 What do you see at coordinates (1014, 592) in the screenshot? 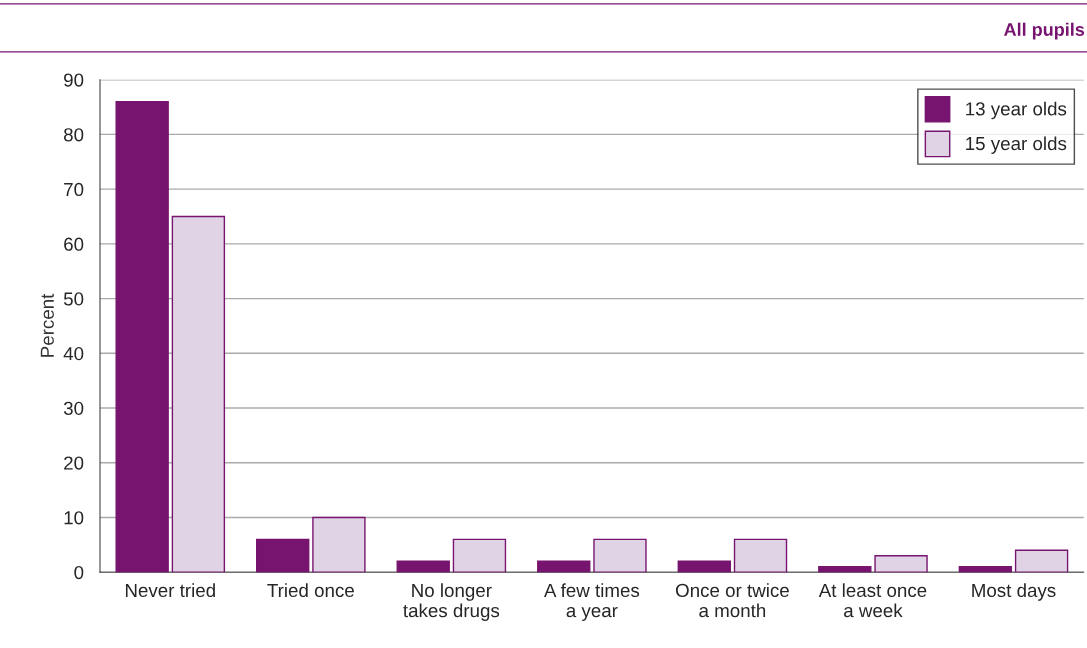
I see `x-tick-label: Most days` at bounding box center [1014, 592].